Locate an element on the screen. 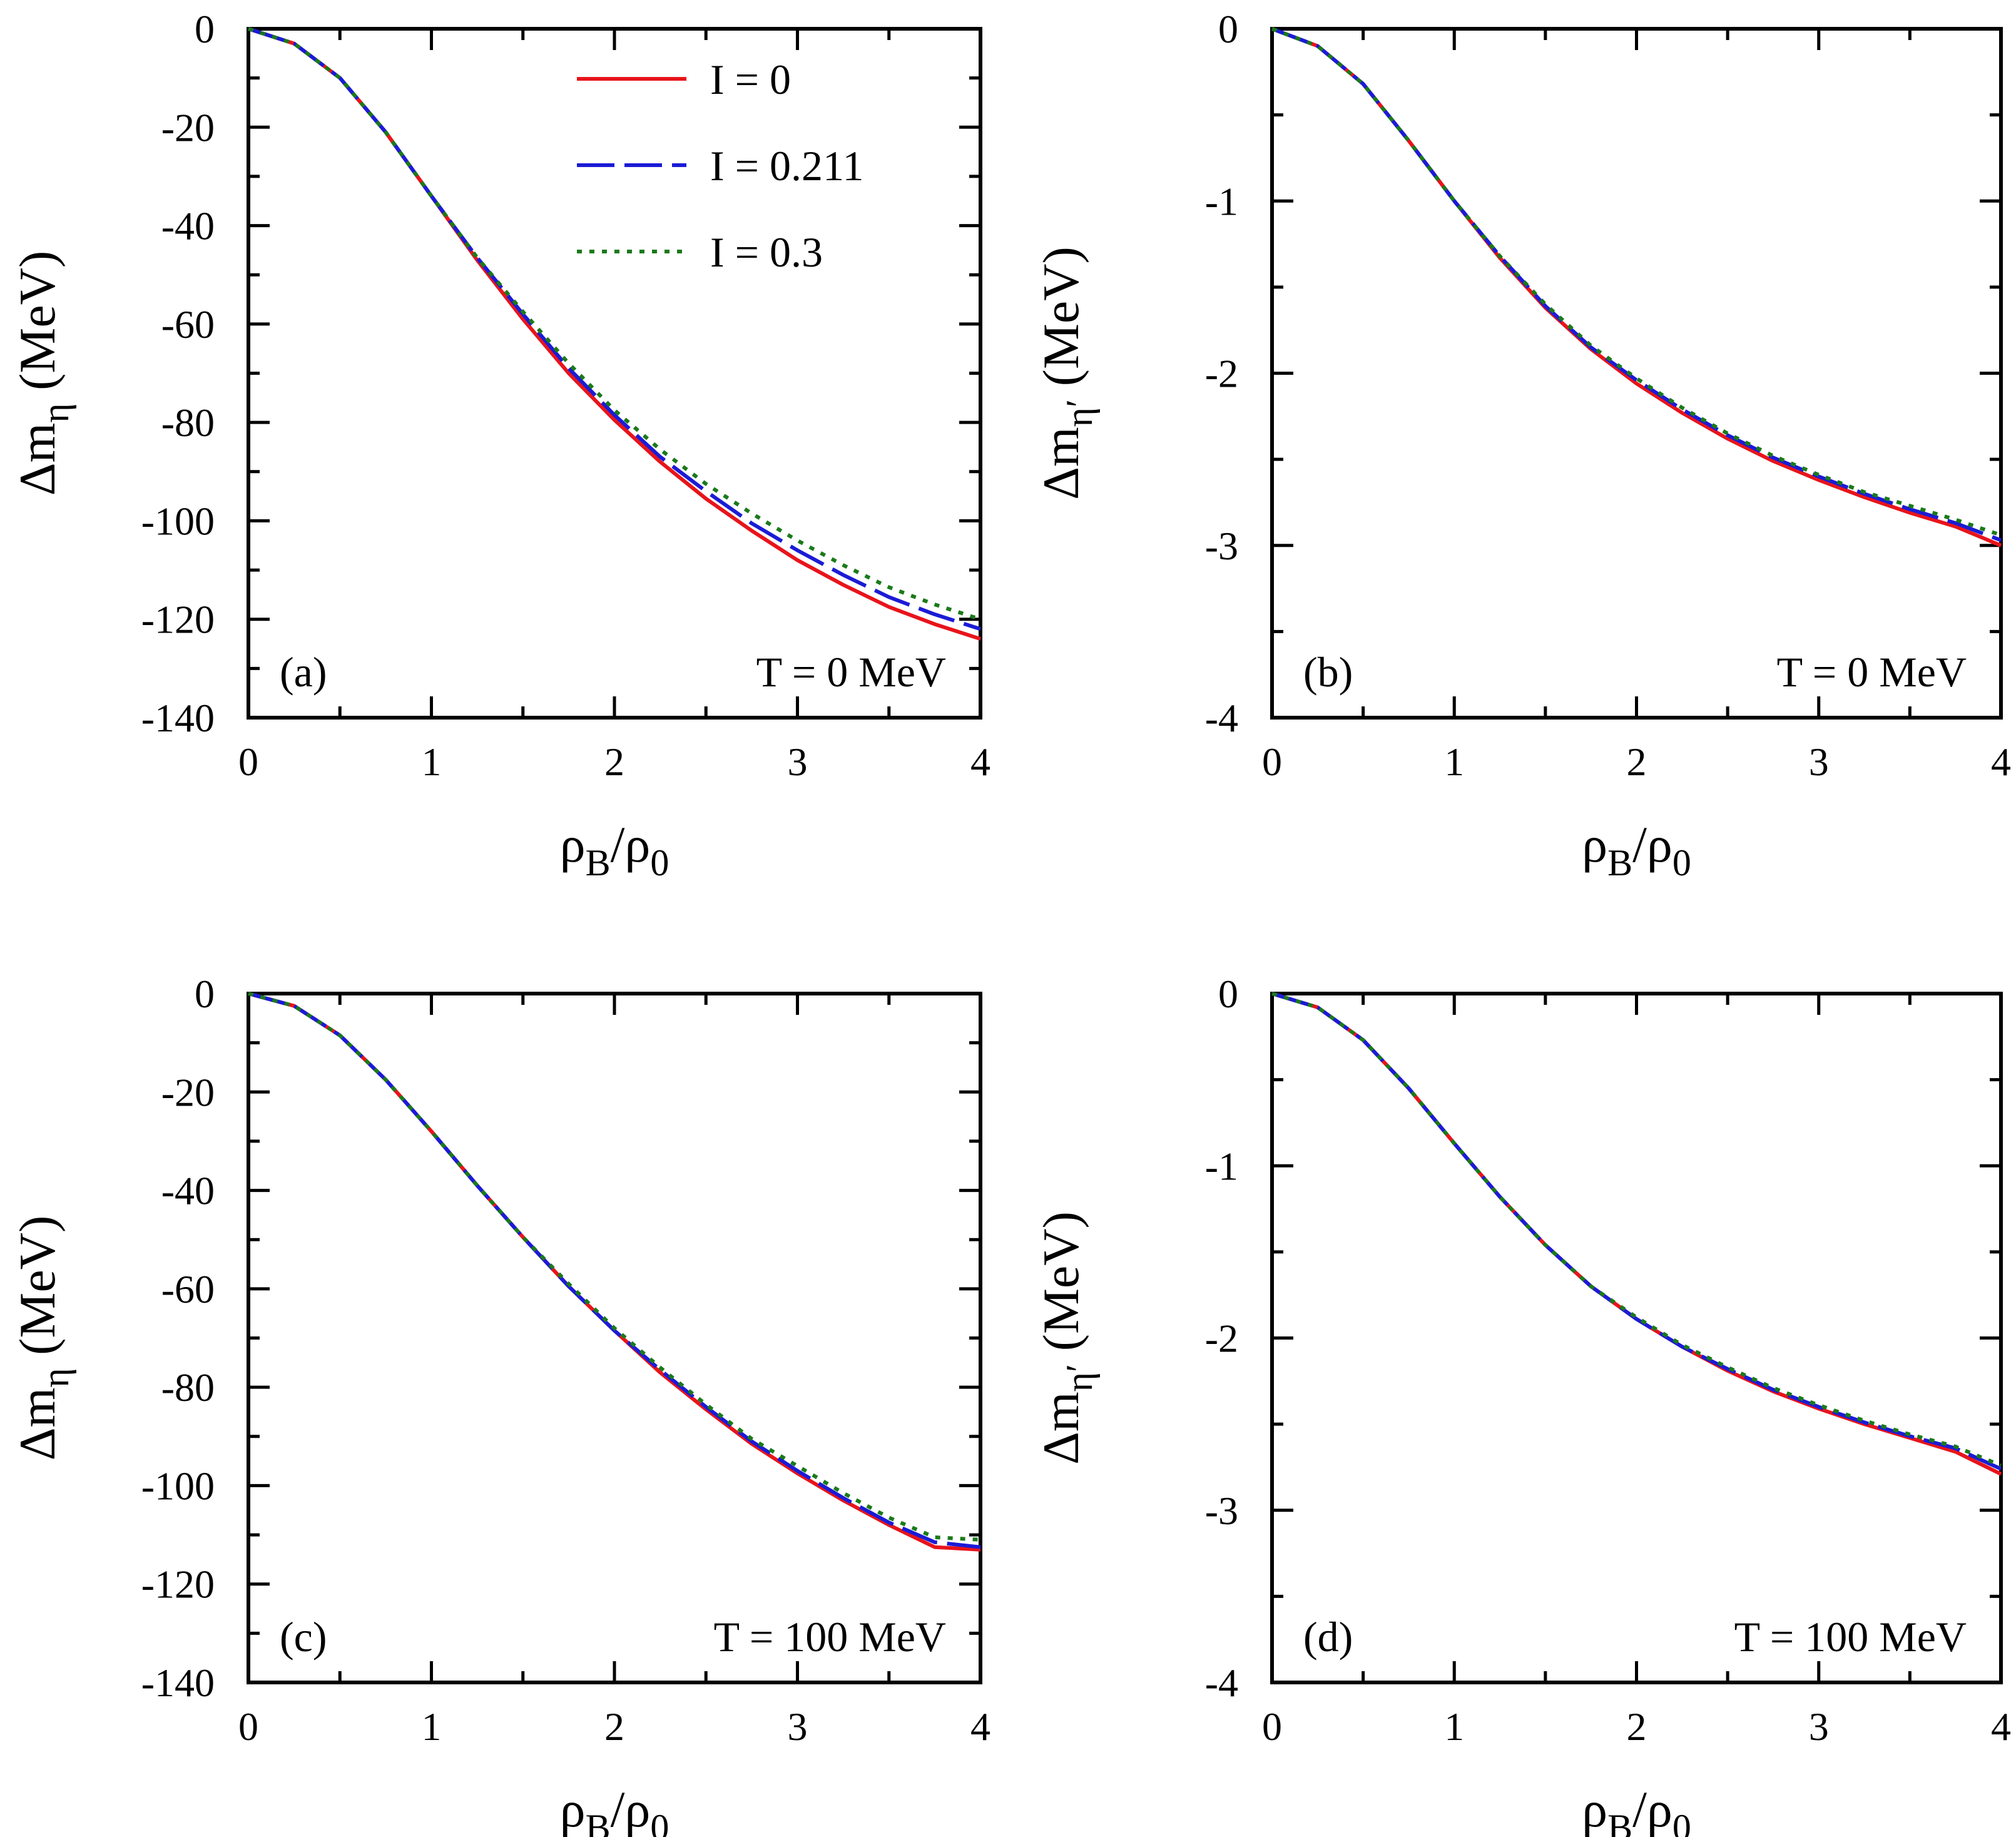  legend-label: I = 0.211 is located at coordinates (786, 166).